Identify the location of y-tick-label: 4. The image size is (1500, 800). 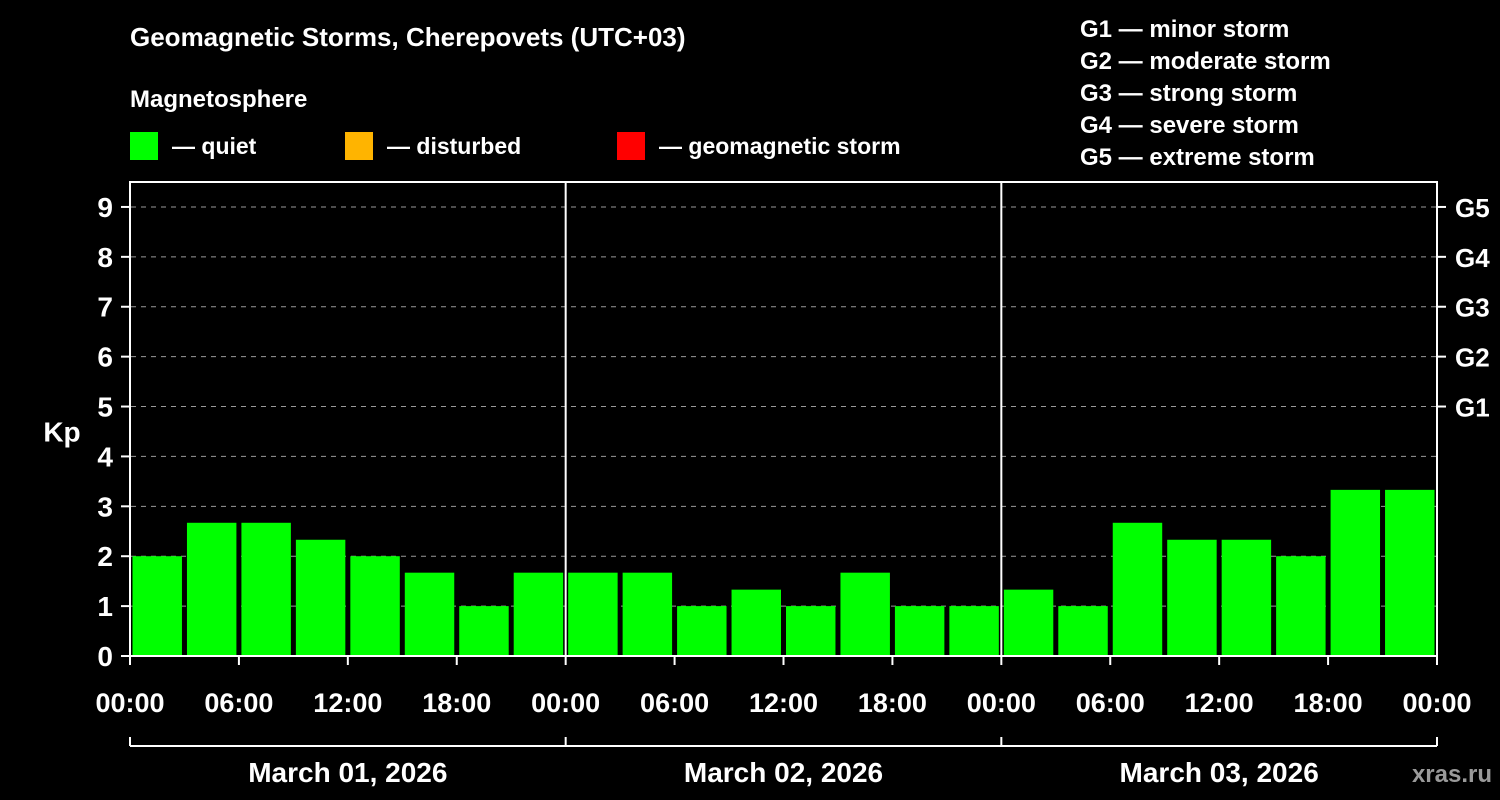
(105, 456).